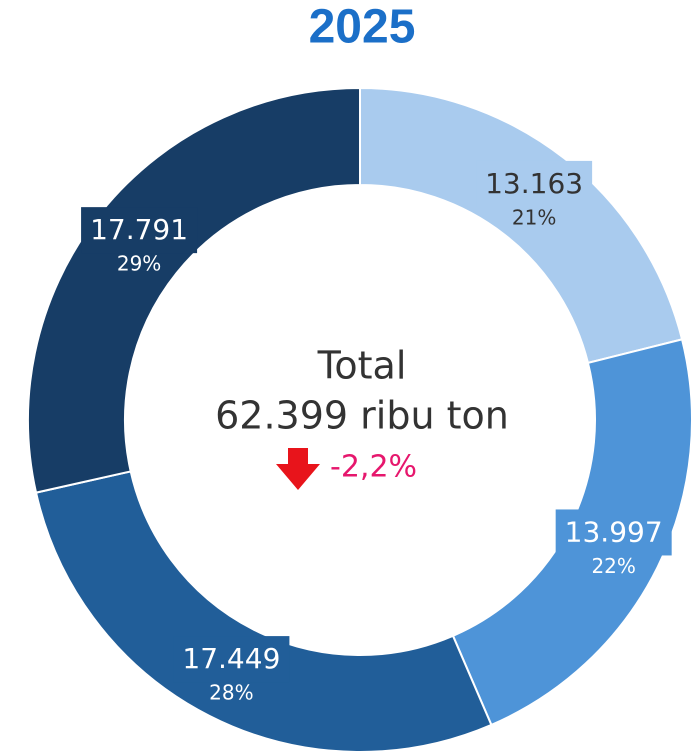 The height and width of the screenshot is (752, 700). I want to click on value-label: 17.791, so click(139, 229).